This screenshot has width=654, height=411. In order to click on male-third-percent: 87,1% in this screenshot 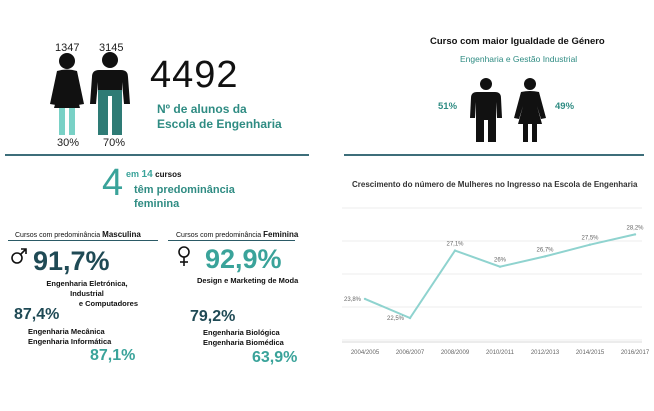, I will do `click(113, 355)`.